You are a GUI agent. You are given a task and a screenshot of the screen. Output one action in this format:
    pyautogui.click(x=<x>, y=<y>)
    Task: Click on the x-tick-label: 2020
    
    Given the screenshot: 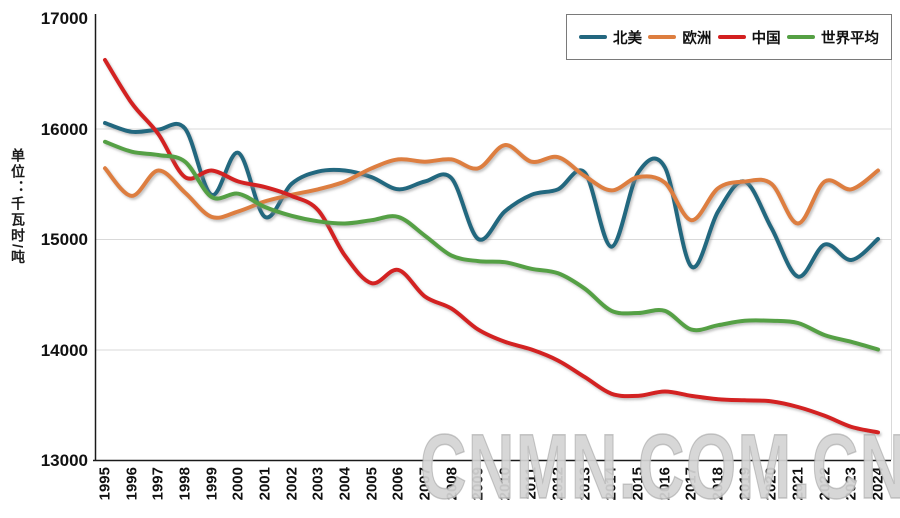 What is the action you would take?
    pyautogui.click(x=771, y=484)
    